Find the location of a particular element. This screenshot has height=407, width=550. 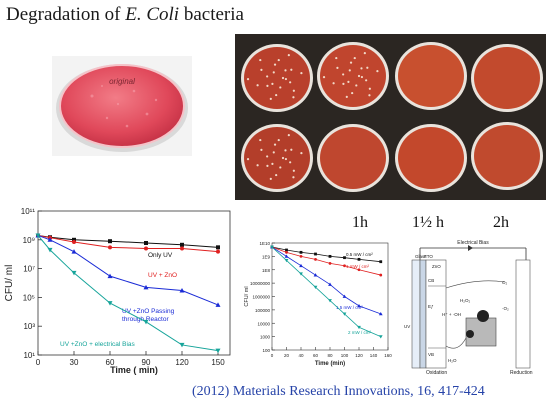

x-tick-label: 140 is located at coordinates (374, 355).